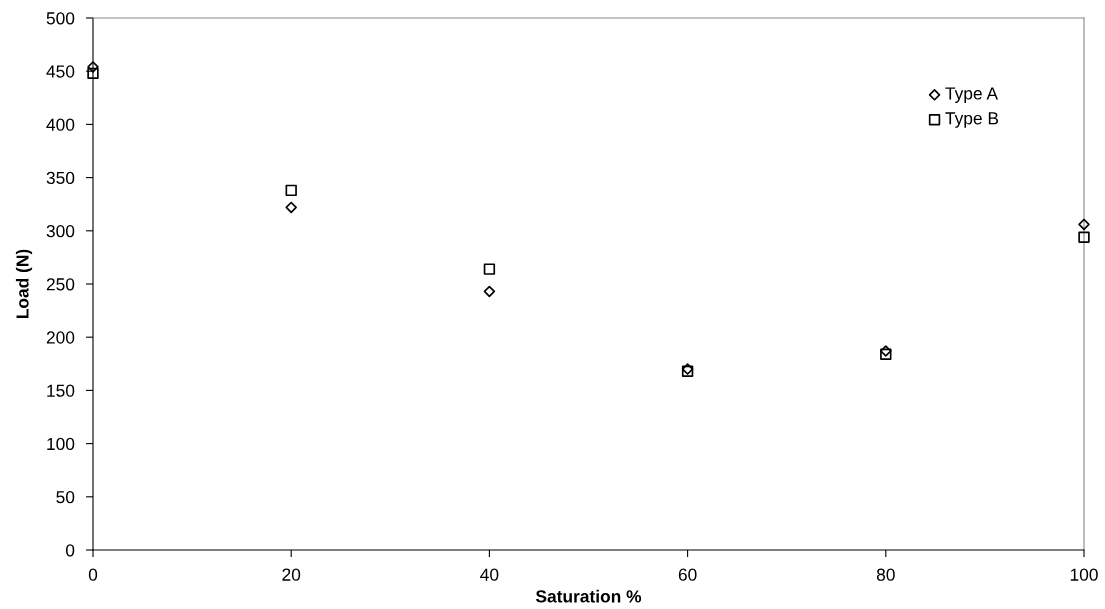 This screenshot has height=609, width=1105. What do you see at coordinates (489, 574) in the screenshot?
I see `x-tick-label: 40` at bounding box center [489, 574].